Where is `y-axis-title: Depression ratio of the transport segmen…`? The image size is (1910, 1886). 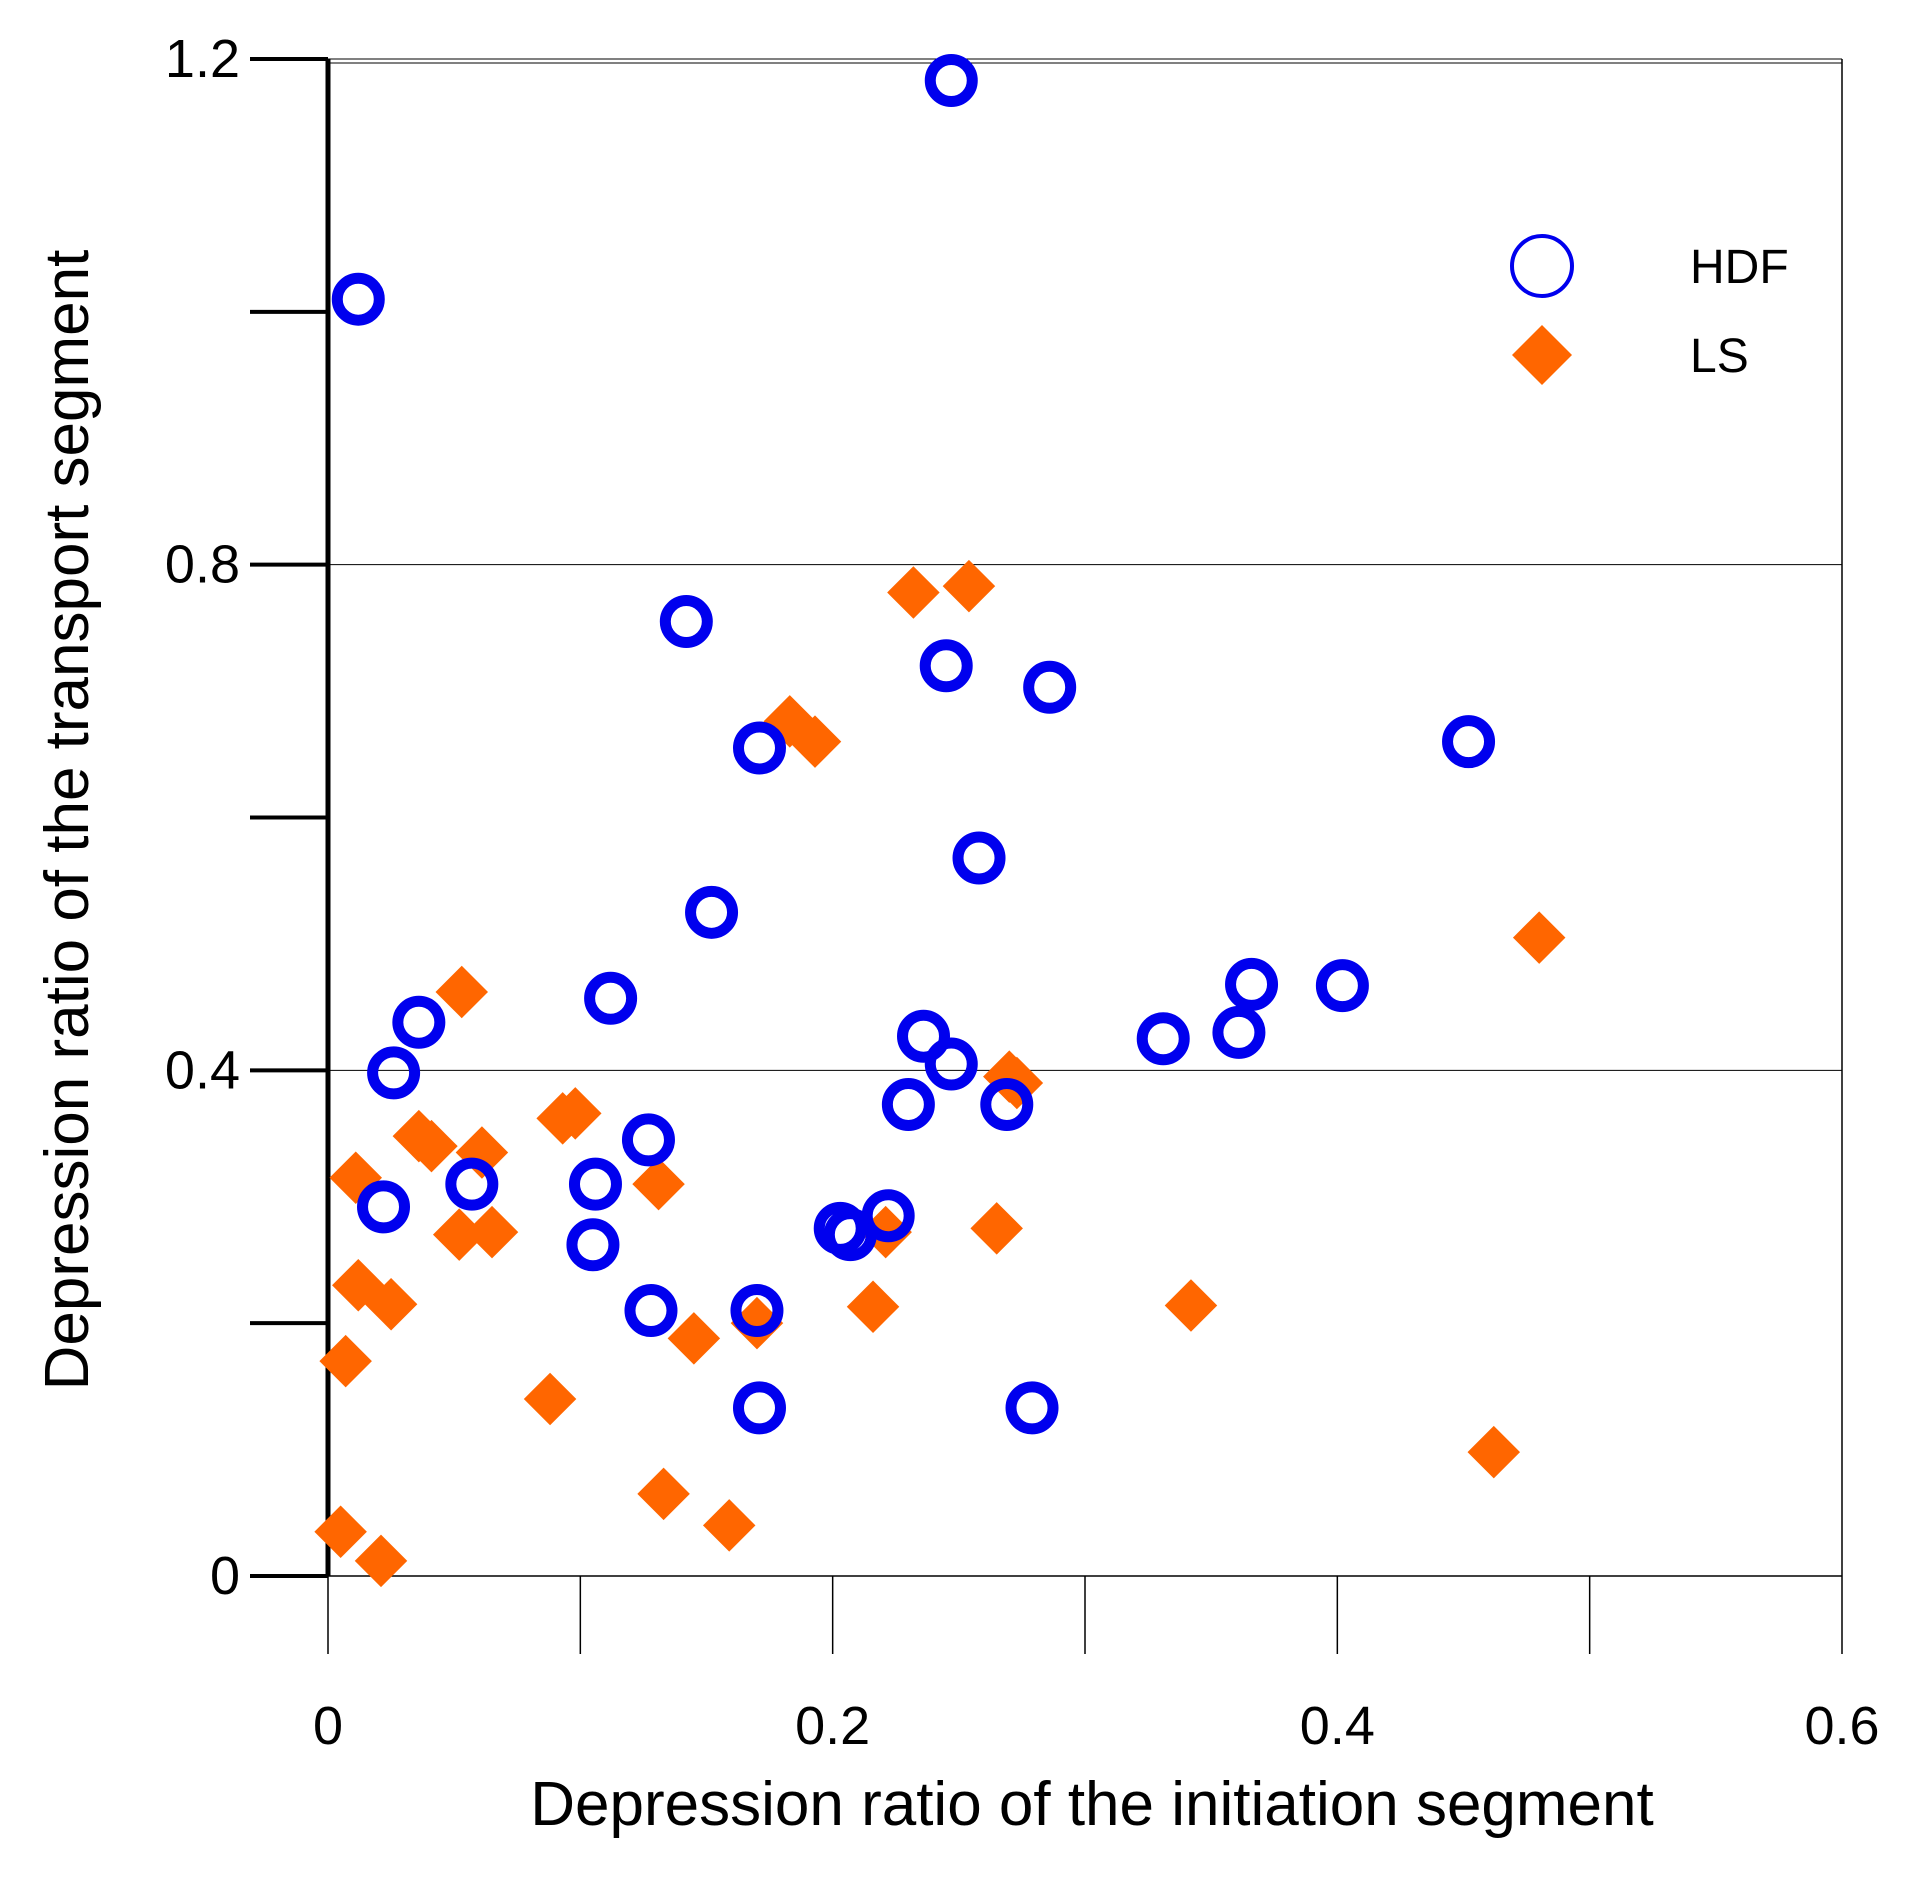 y-axis-title: Depression ratio of the transport segmen… is located at coordinates (67, 820).